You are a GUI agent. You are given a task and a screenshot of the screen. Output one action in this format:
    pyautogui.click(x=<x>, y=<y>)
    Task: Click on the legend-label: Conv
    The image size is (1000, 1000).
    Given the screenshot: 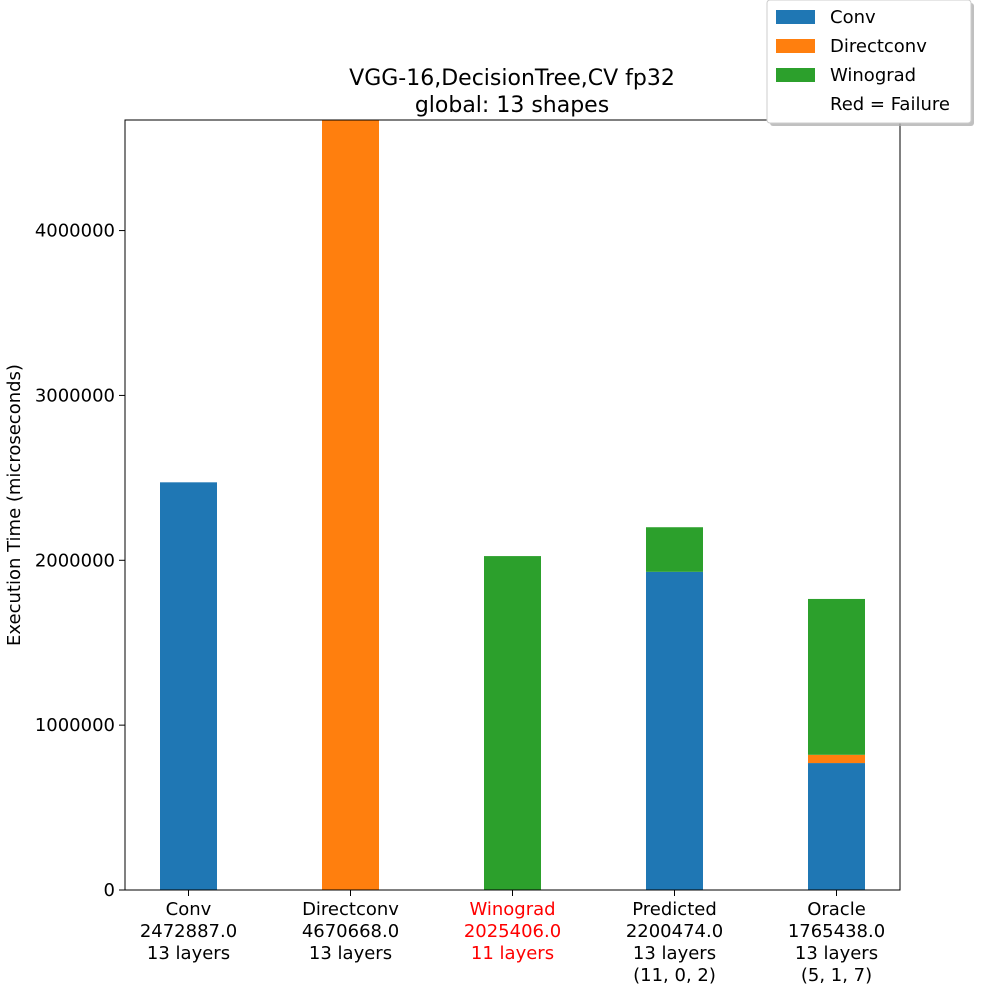 What is the action you would take?
    pyautogui.click(x=853, y=17)
    